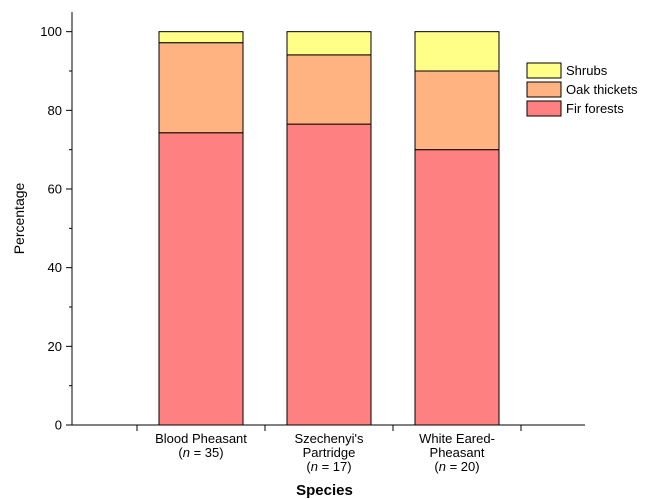  Describe the element at coordinates (587, 70) in the screenshot. I see `legend-label: Shrubs` at that location.